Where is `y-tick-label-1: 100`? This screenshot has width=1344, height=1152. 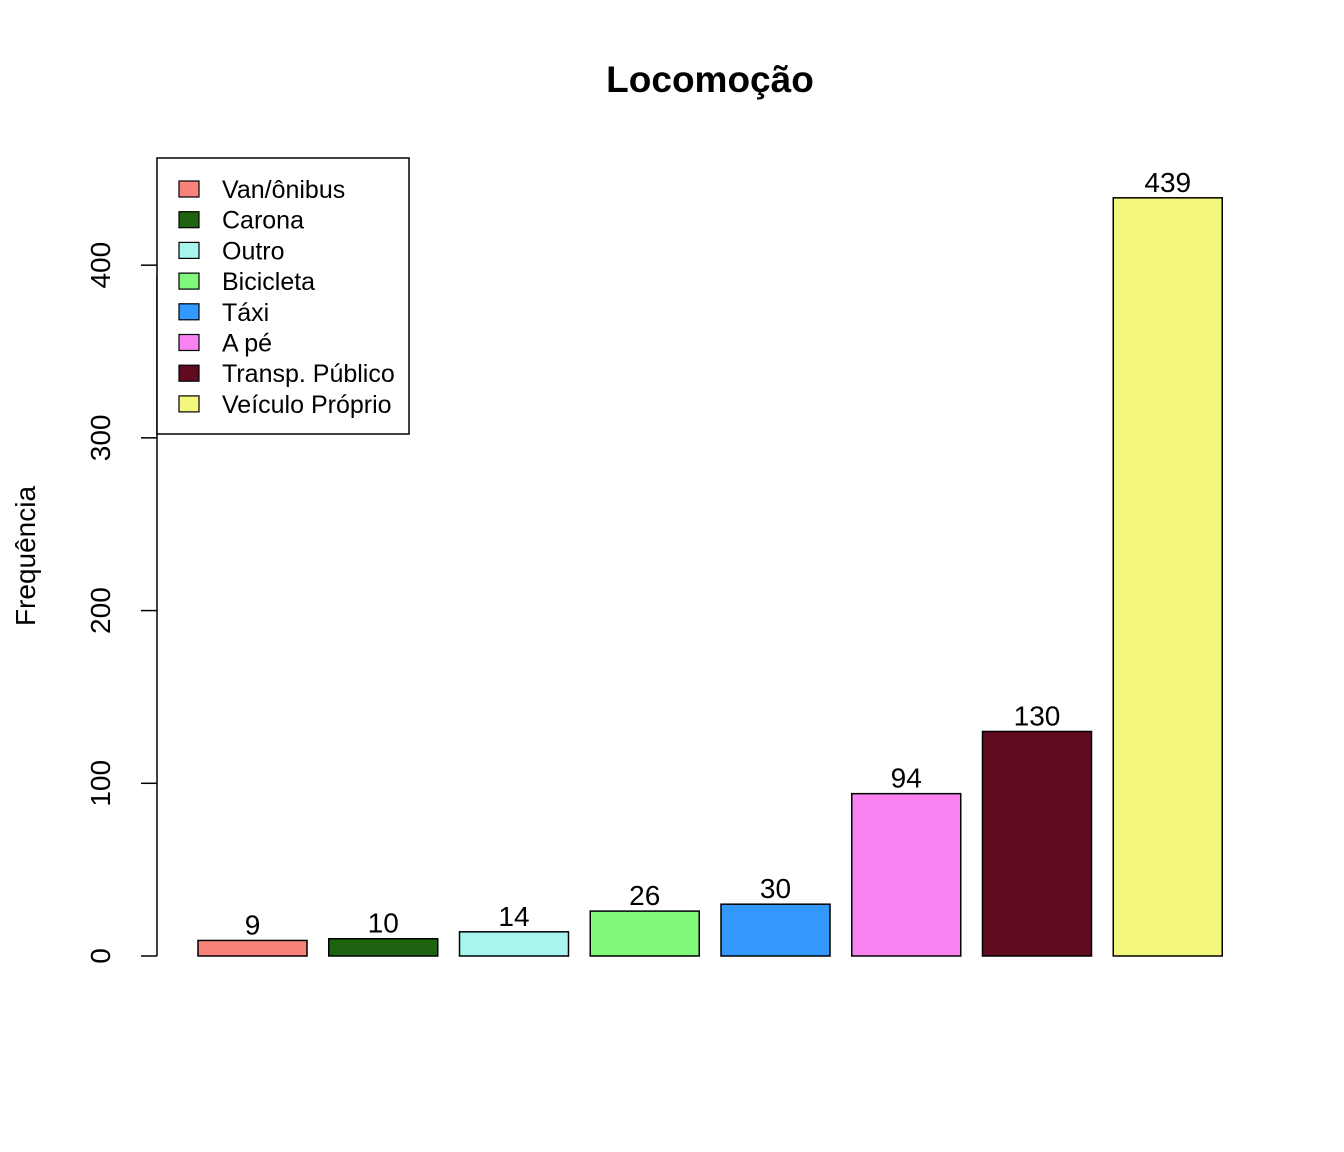
y-tick-label-1: 100 is located at coordinates (100, 783).